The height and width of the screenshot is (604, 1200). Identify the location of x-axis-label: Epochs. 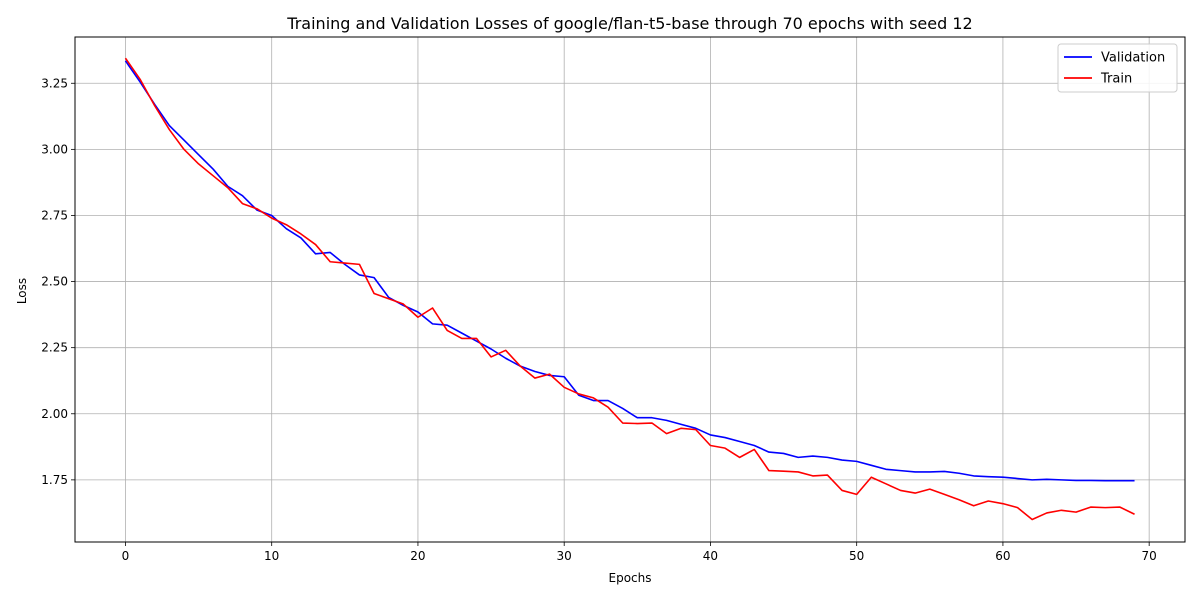
(630, 578).